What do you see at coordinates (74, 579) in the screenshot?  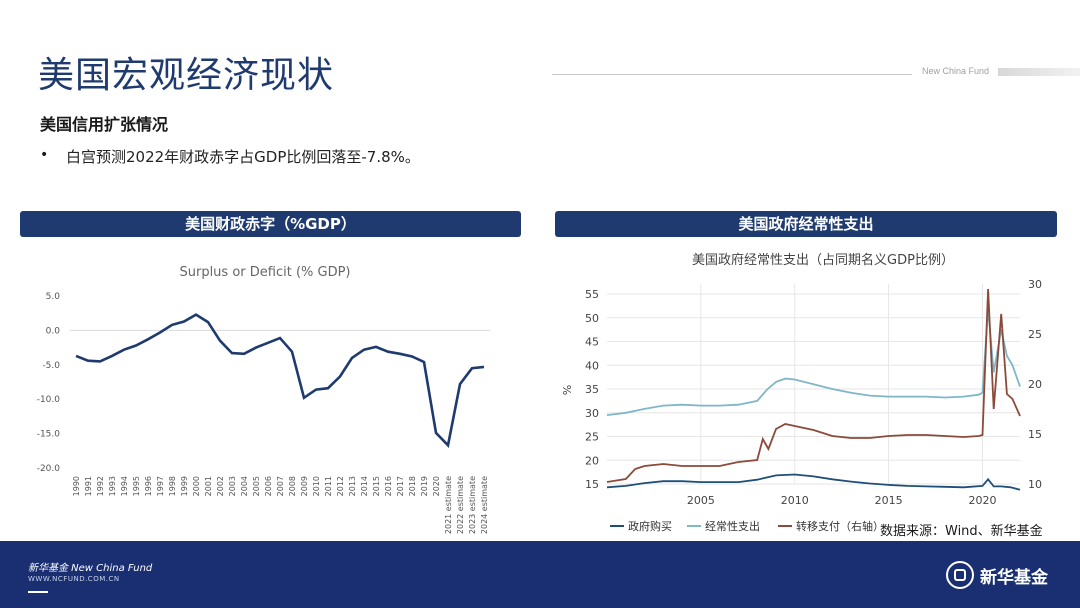 I see `footer-url: WWW.NCFUND.COM.CN` at bounding box center [74, 579].